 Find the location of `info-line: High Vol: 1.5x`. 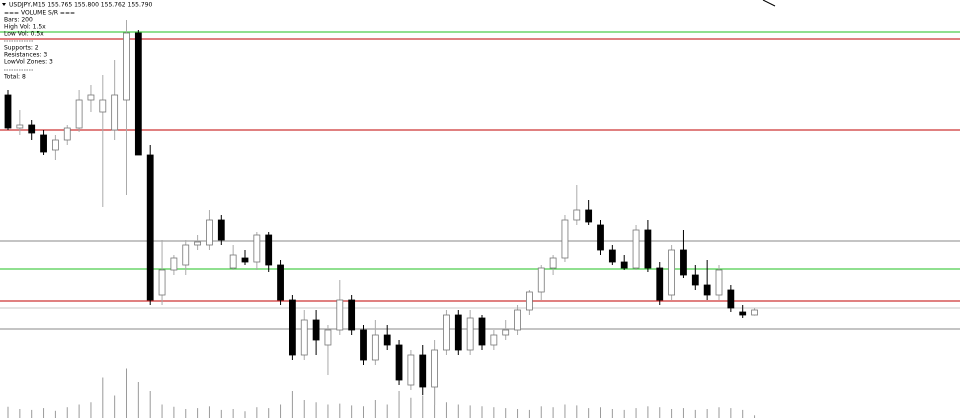

info-line: High Vol: 1.5x is located at coordinates (25, 27).